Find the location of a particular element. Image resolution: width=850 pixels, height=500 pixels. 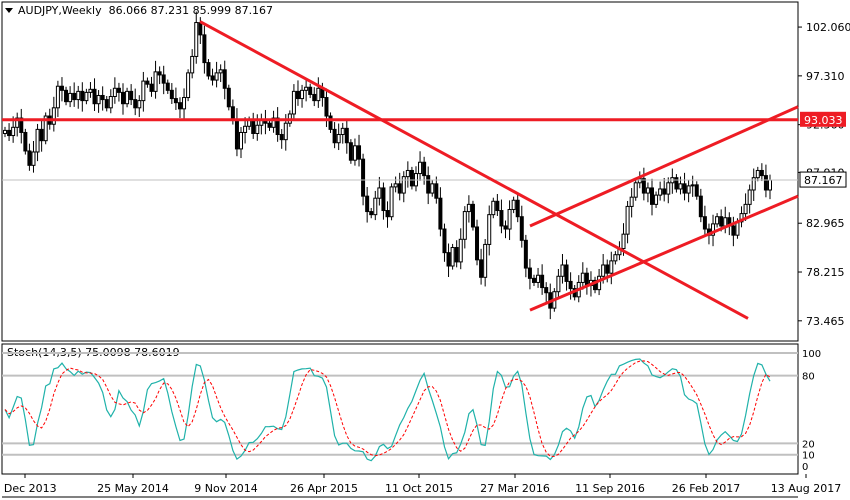

stoch-level-label: 20 is located at coordinates (808, 444).